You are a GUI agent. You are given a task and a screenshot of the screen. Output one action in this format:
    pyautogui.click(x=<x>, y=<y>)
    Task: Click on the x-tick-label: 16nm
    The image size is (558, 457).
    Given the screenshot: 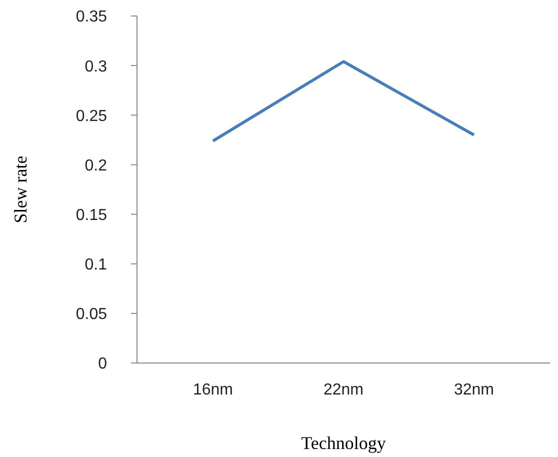 What is the action you would take?
    pyautogui.click(x=213, y=389)
    